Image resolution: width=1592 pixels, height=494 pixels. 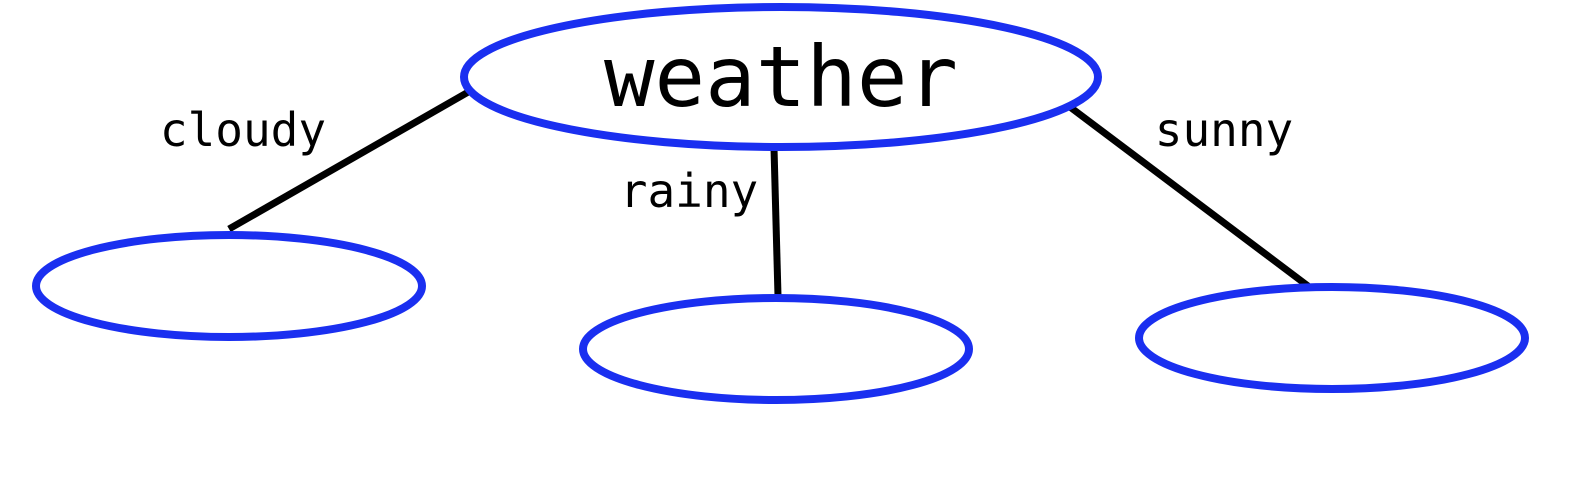 I want to click on edge-label-rainy: rainy, so click(x=689, y=191).